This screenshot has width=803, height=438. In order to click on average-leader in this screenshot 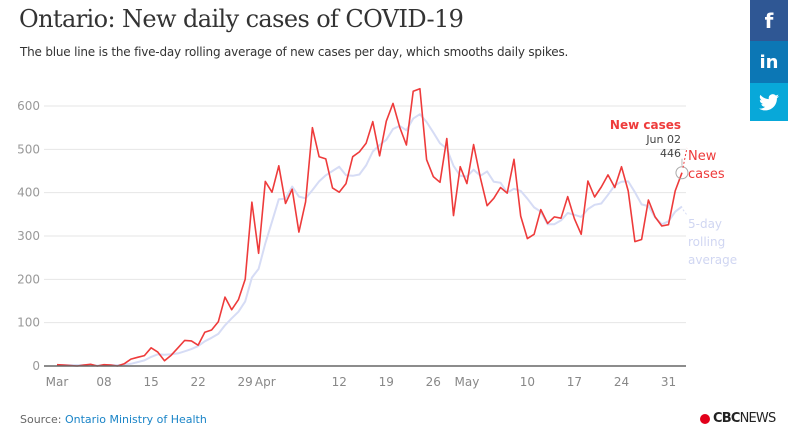, I will do `click(685, 212)`.